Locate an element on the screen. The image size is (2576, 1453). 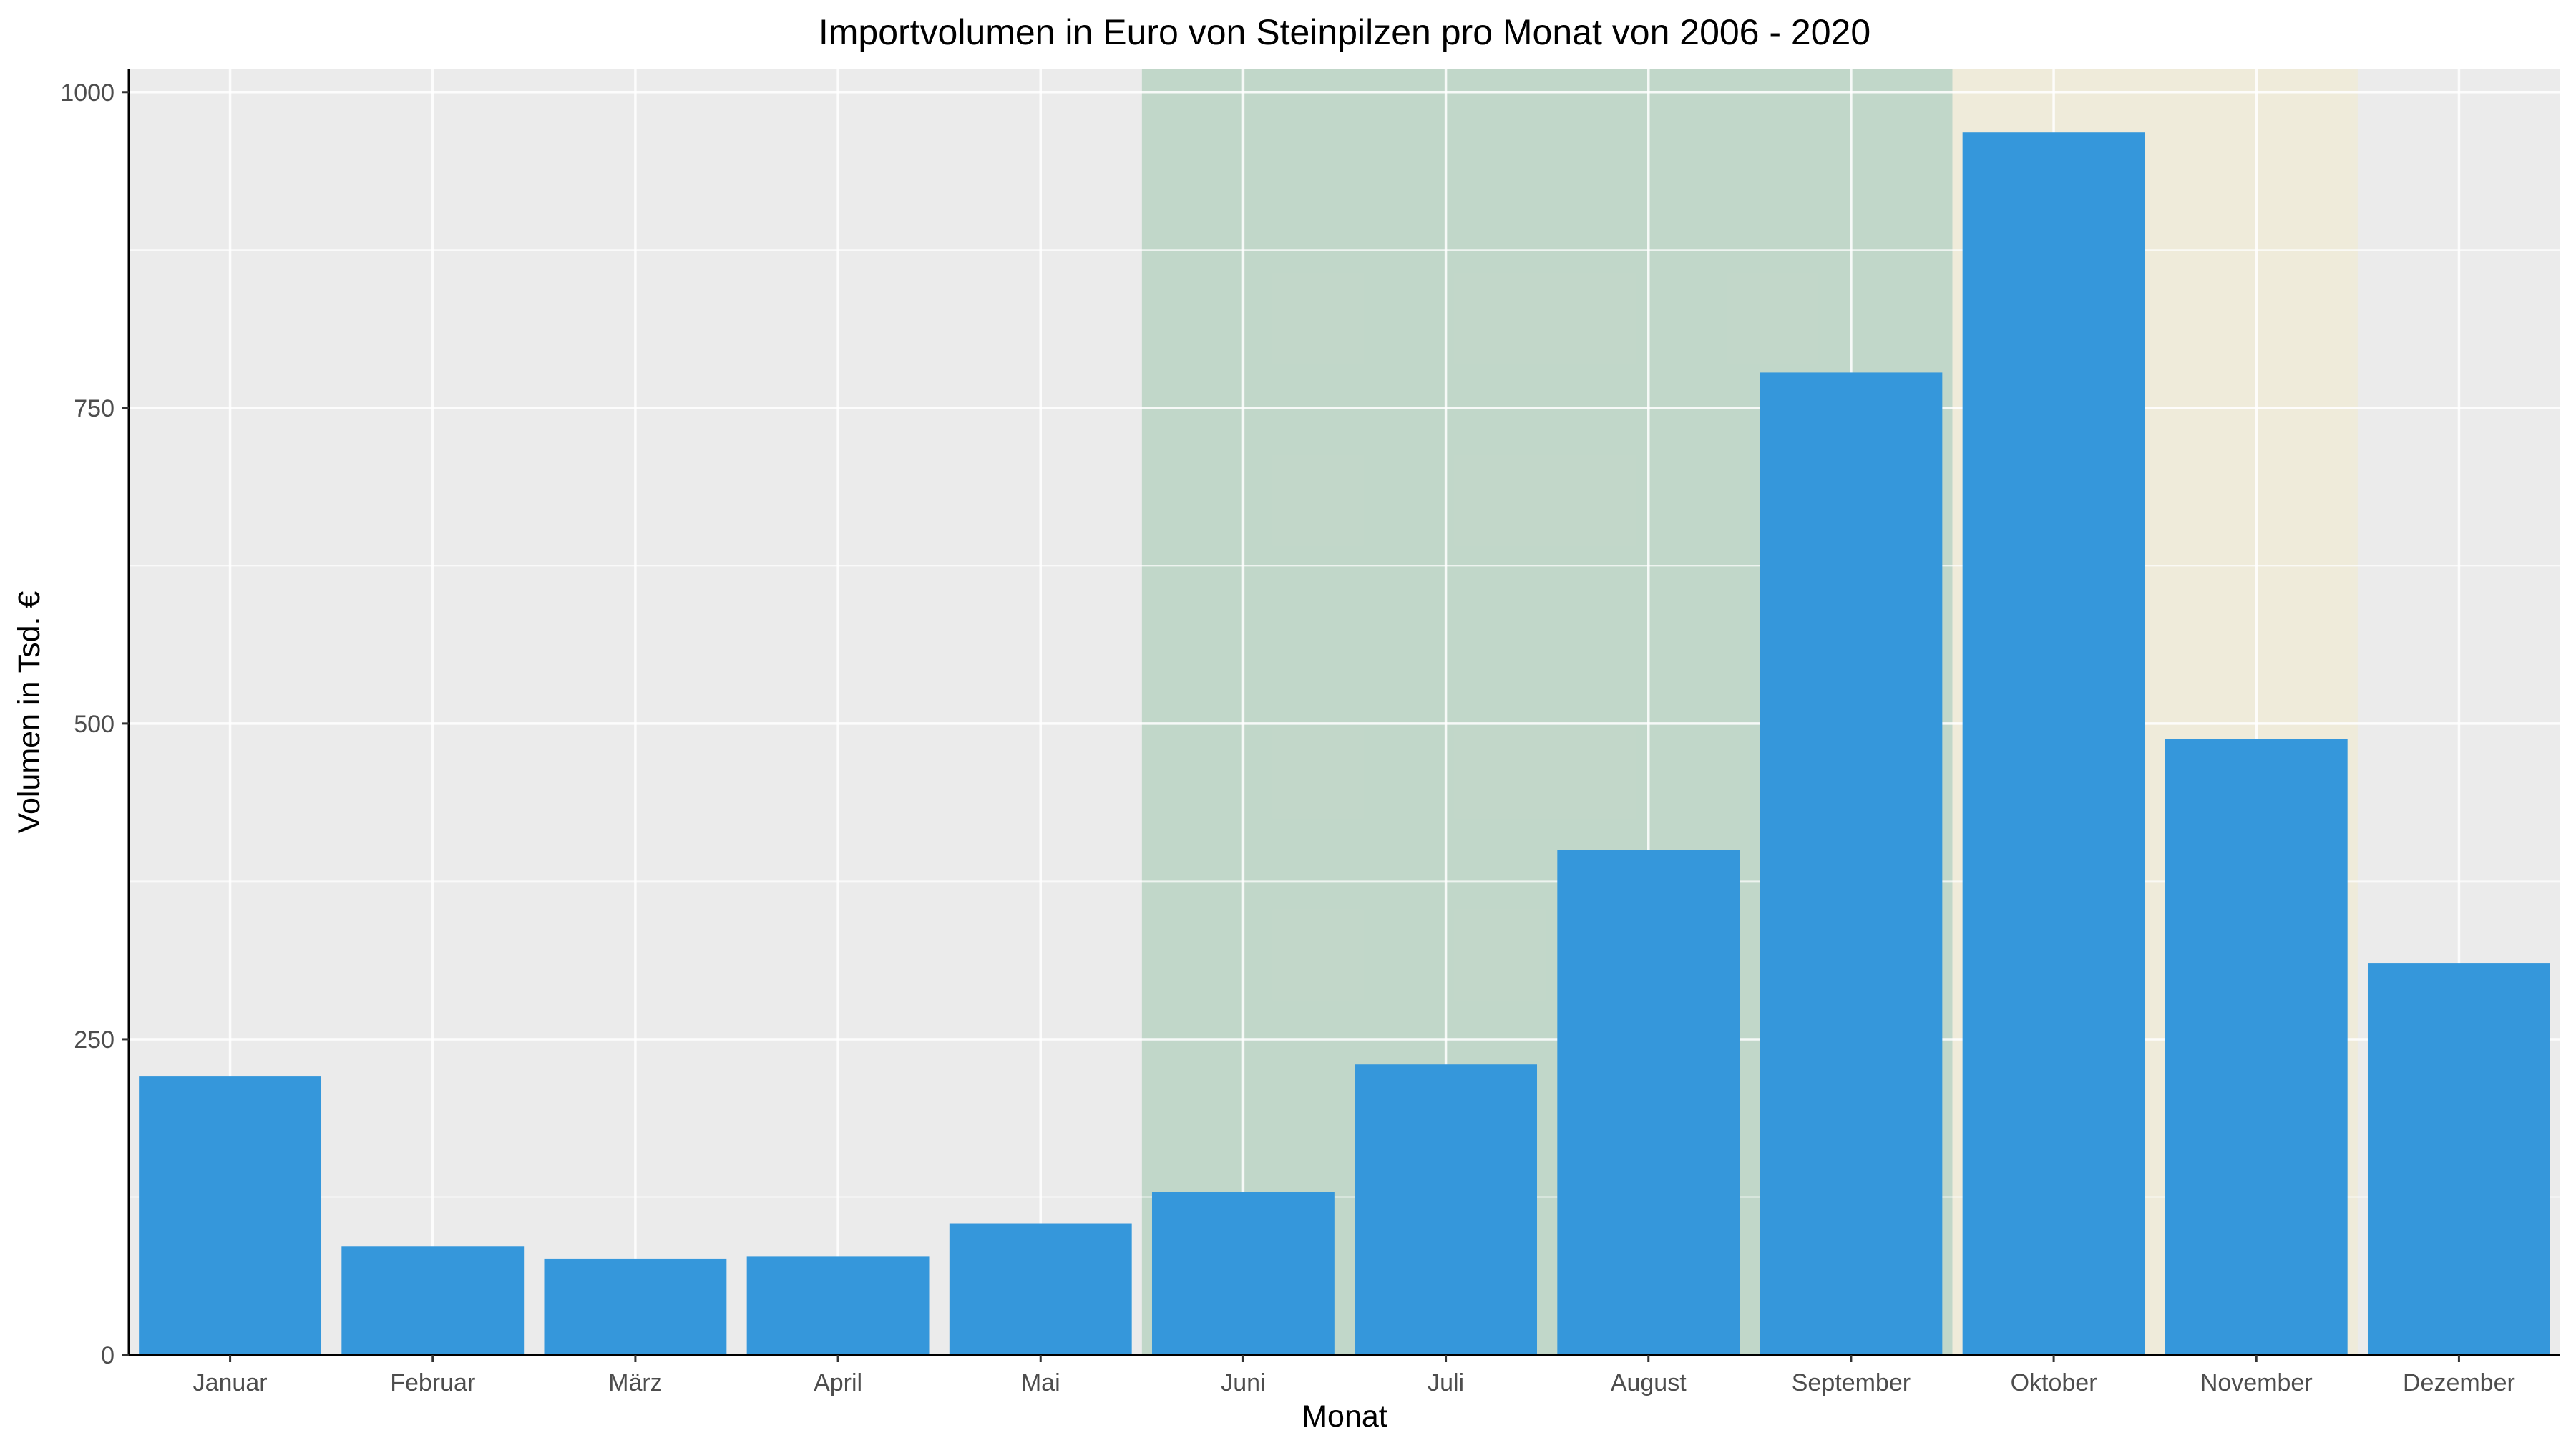
x-tick-label: Dezember is located at coordinates (2459, 1382).